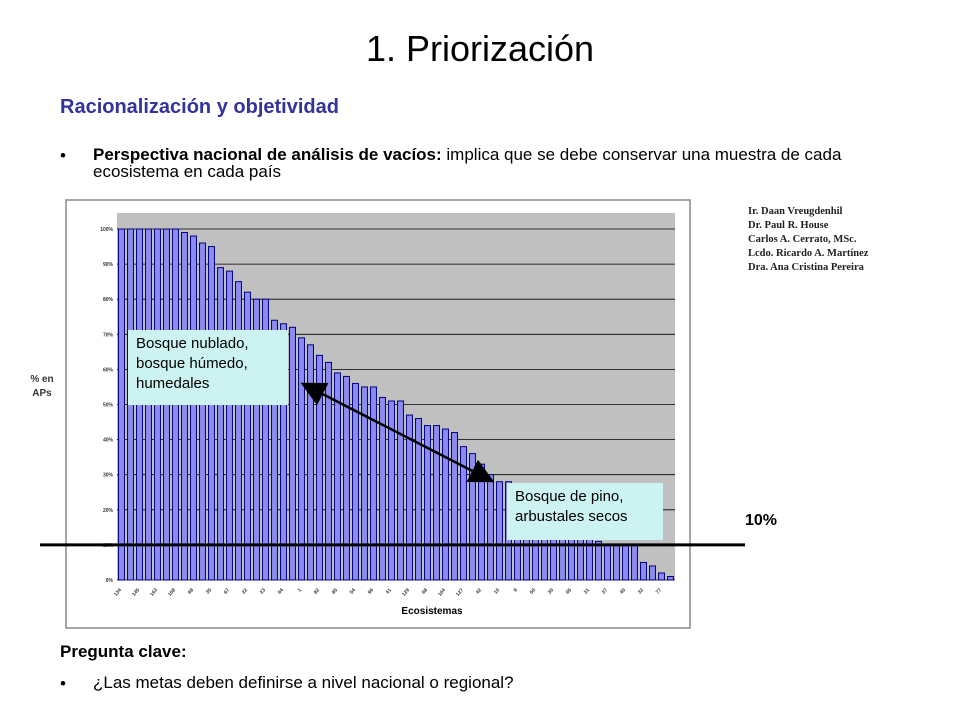  What do you see at coordinates (585, 511) in the screenshot?
I see `annotation: Bosque de pino, arbustales secos` at bounding box center [585, 511].